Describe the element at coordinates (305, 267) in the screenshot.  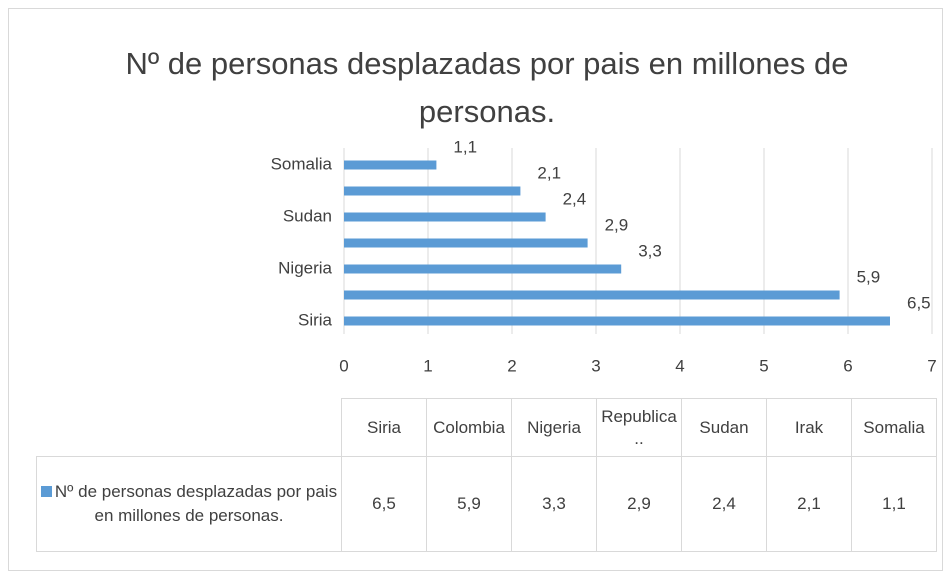
I see `y-tick-label: Nigeria` at that location.